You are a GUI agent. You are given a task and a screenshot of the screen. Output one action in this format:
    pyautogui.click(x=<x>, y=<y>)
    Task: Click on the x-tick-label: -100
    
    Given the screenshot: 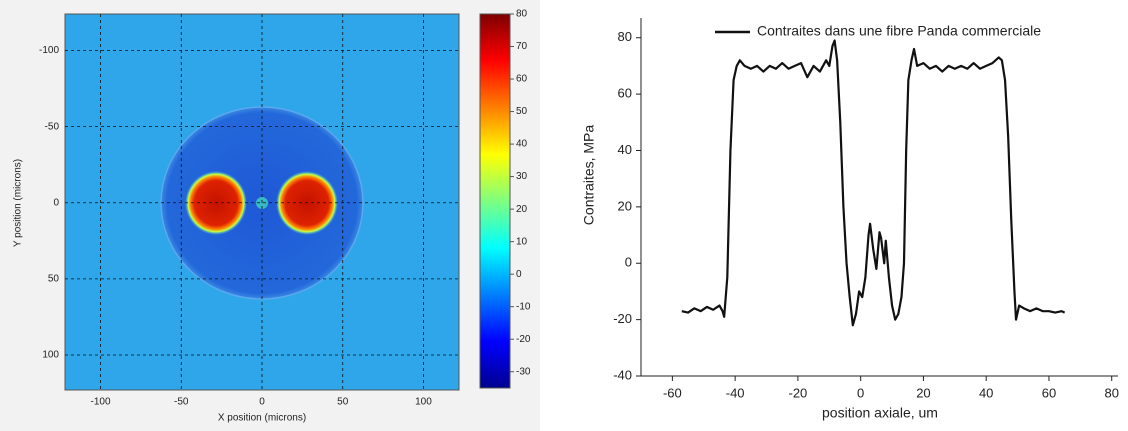 What is the action you would take?
    pyautogui.click(x=101, y=402)
    